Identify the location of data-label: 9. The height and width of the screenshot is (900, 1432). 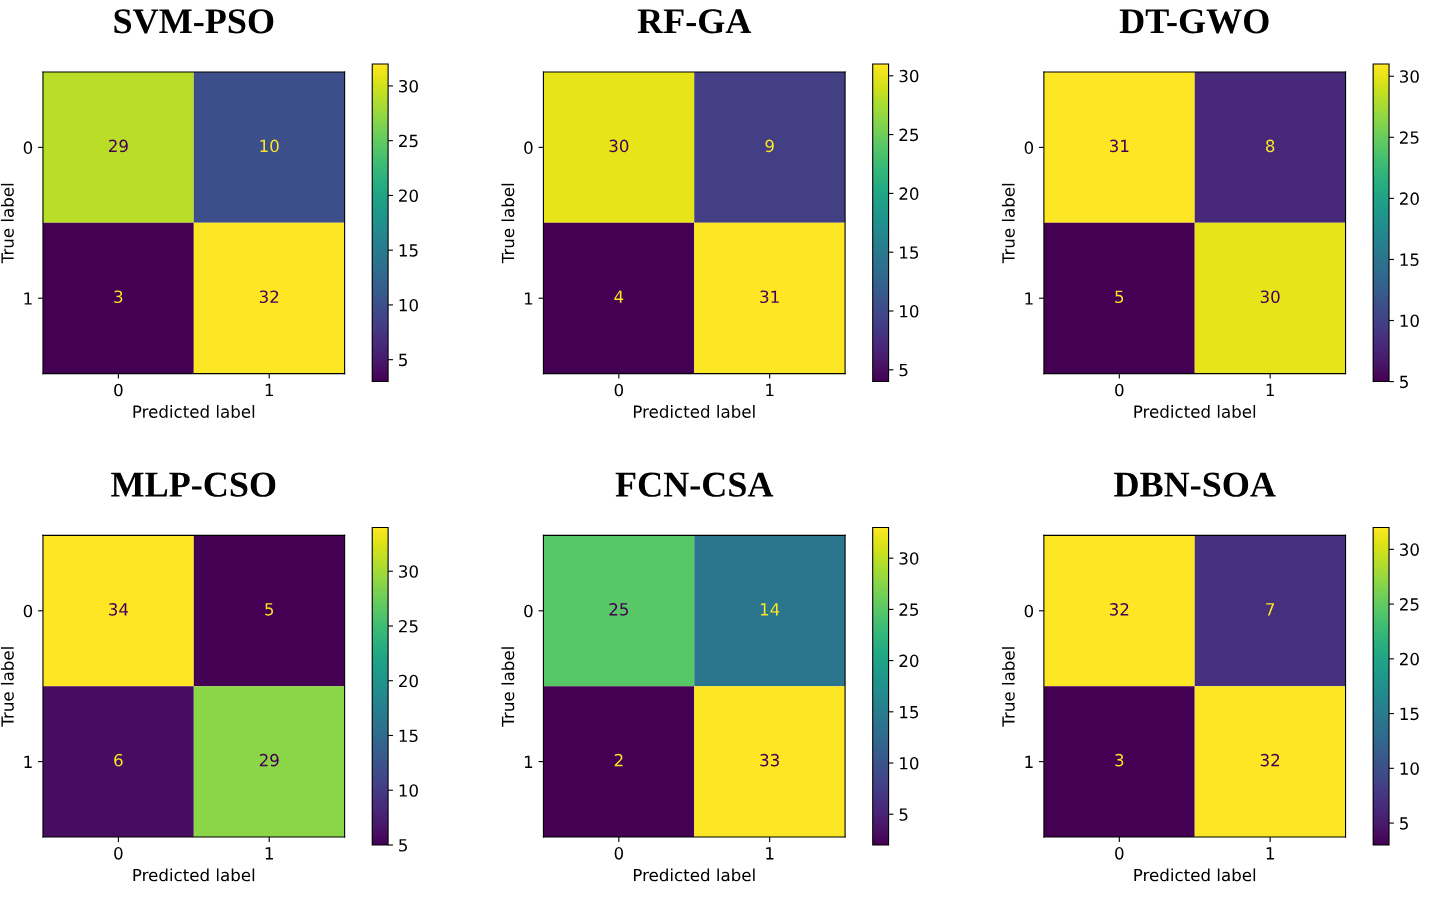
(769, 146).